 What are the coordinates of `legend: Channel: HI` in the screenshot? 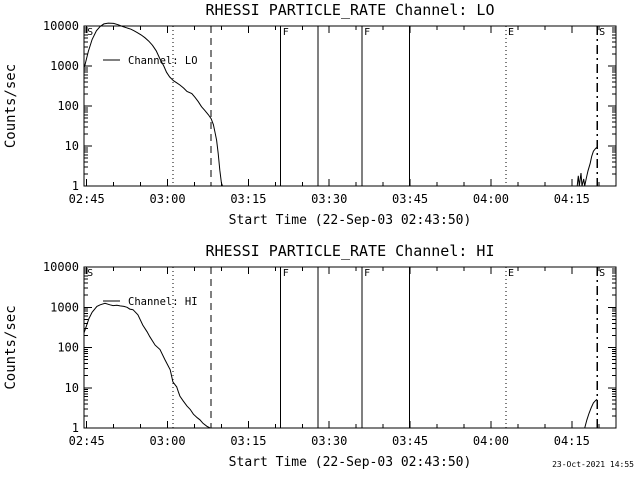 It's located at (150, 302).